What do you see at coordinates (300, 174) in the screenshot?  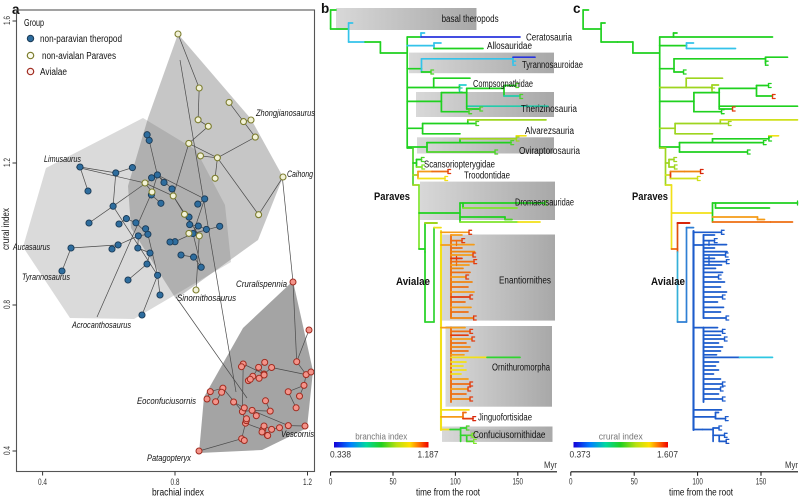 I see `svg-text: Caihong` at bounding box center [300, 174].